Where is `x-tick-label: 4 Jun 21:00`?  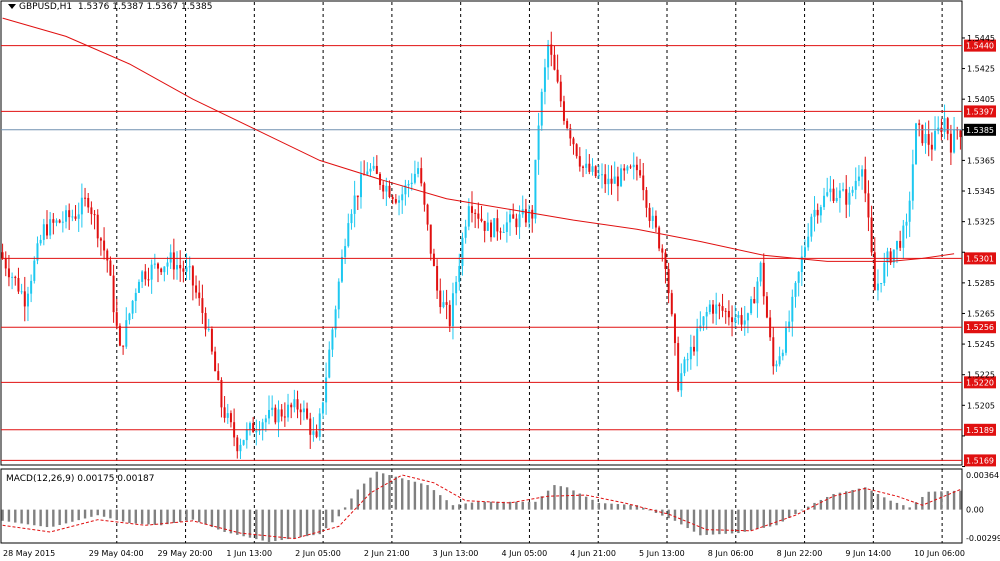
x-tick-label: 4 Jun 21:00 is located at coordinates (593, 553).